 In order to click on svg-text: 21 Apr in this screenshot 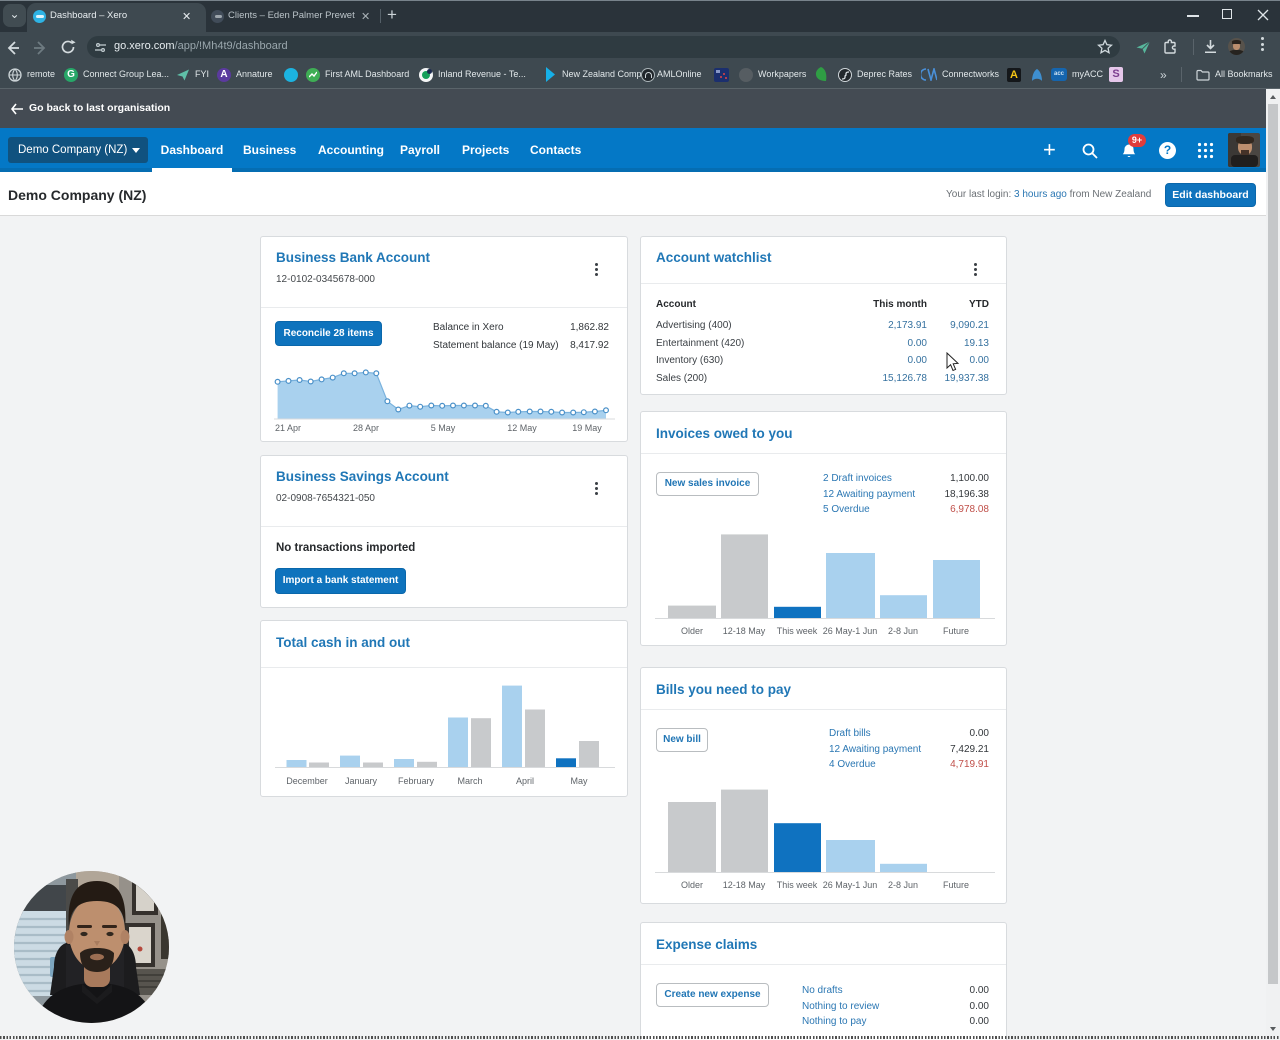, I will do `click(288, 428)`.